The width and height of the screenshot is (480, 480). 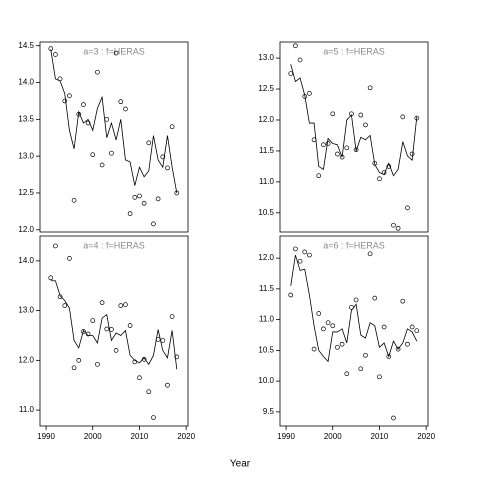 I want to click on panel-title: a=4 : f=HERAS, so click(x=114, y=245).